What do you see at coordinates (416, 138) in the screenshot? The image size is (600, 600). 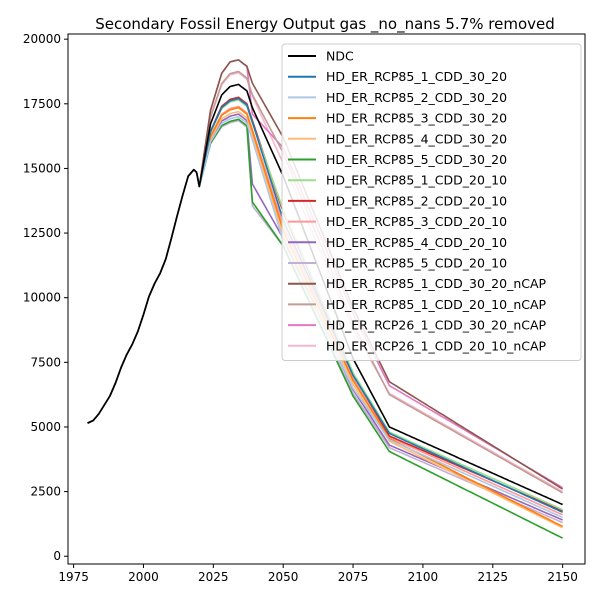 I see `legend-label: HD_ER_RCP85_4_CDD_30_20` at bounding box center [416, 138].